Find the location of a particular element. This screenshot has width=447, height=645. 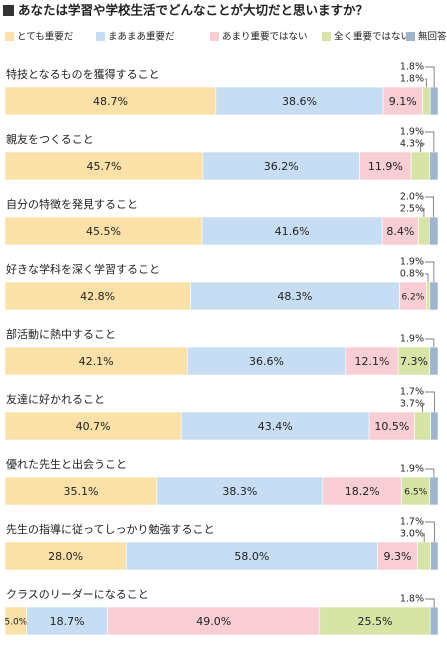

category-label: 先生の指導に従ってしっかり勉強すること is located at coordinates (110, 529).